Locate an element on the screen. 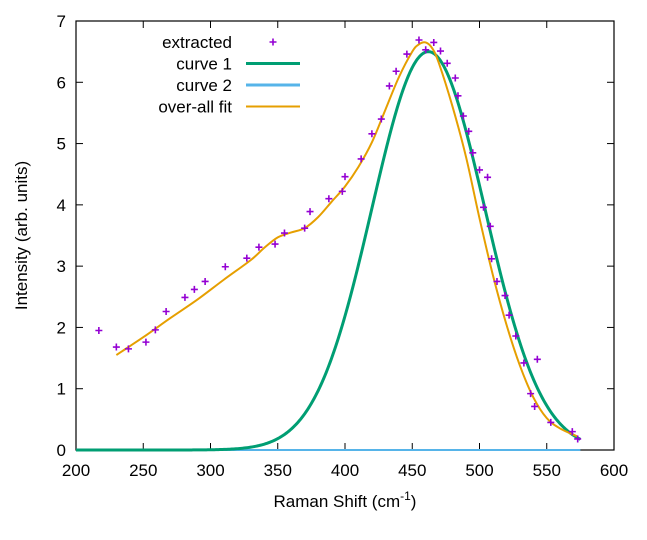  y-tick-label: 5 is located at coordinates (61, 144).